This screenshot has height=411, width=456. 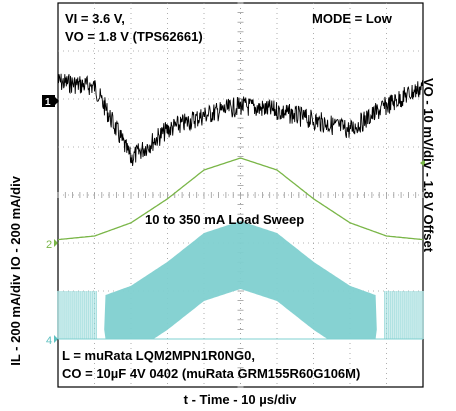 I want to click on svg-text: 4, so click(x=49, y=341).